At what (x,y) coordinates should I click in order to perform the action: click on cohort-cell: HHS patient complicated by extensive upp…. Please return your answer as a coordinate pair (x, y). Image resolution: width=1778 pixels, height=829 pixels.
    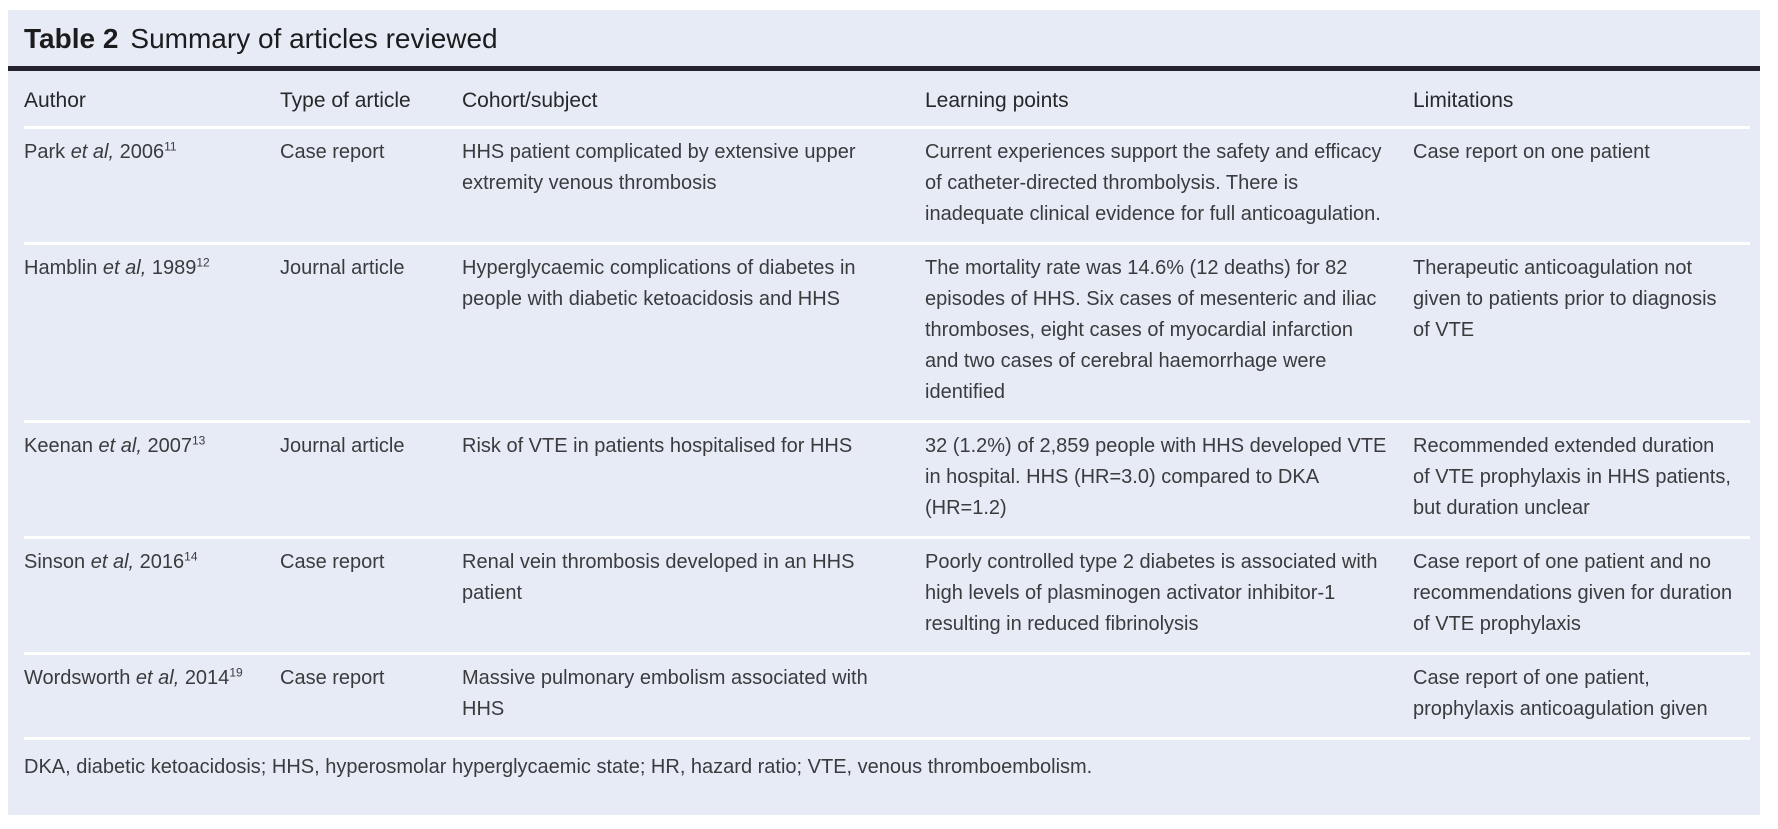
    Looking at the image, I should click on (659, 167).